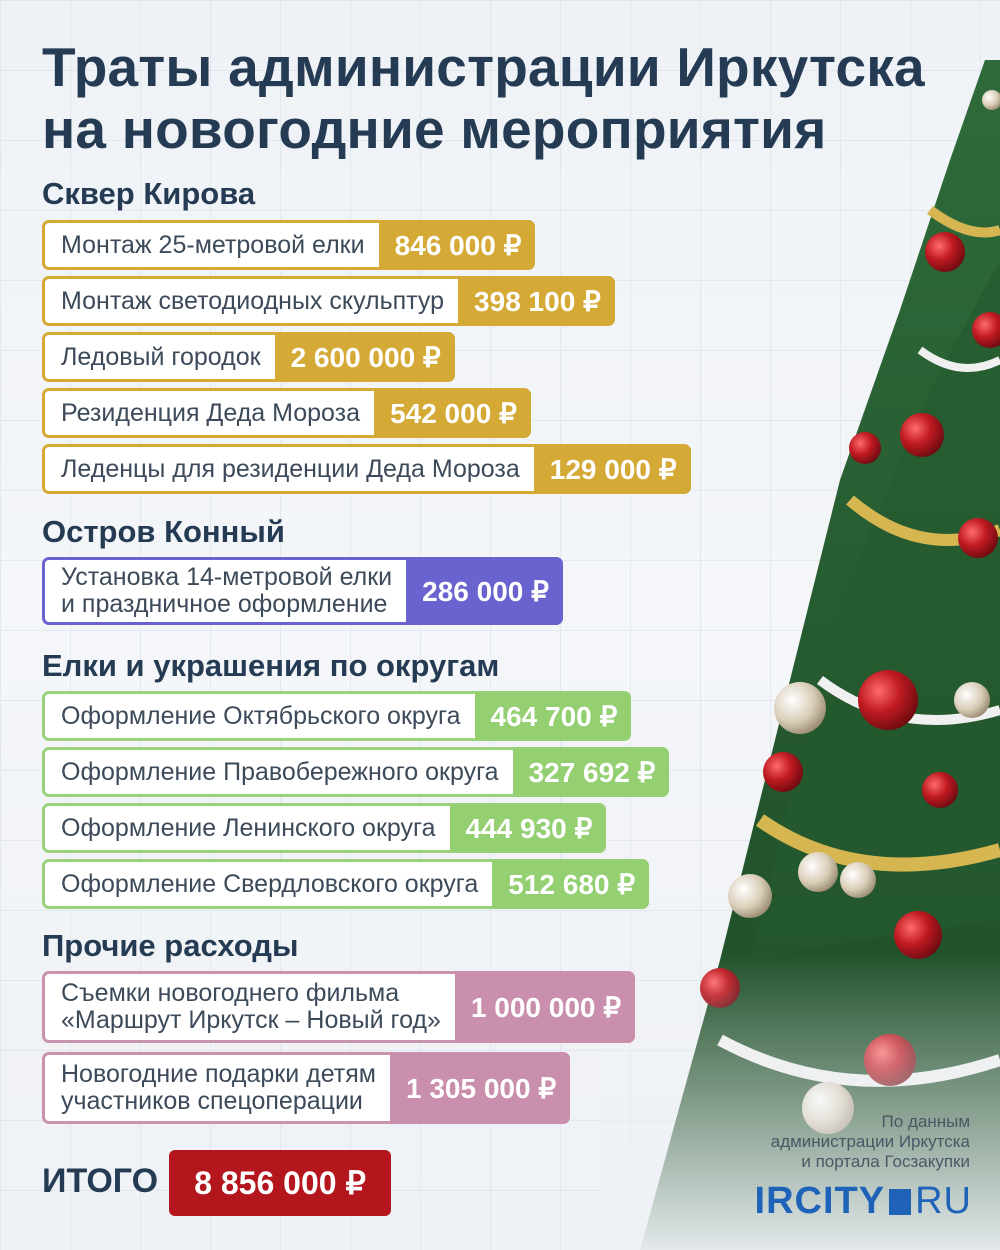 This screenshot has width=1000, height=1250. I want to click on source-line-2: администрации Иркутска, so click(870, 1141).